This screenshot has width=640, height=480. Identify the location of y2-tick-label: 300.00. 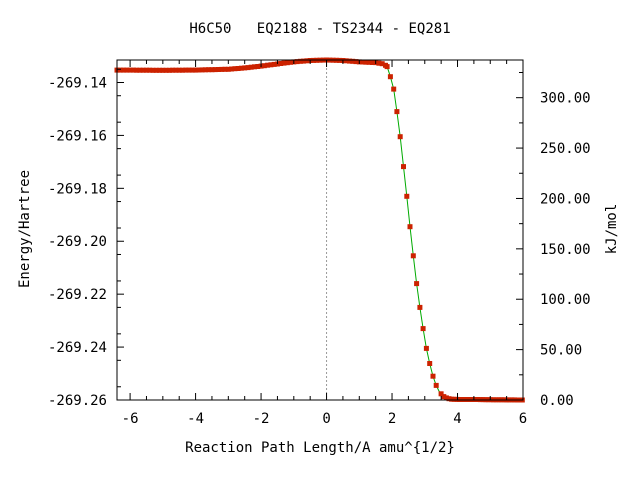
(565, 99).